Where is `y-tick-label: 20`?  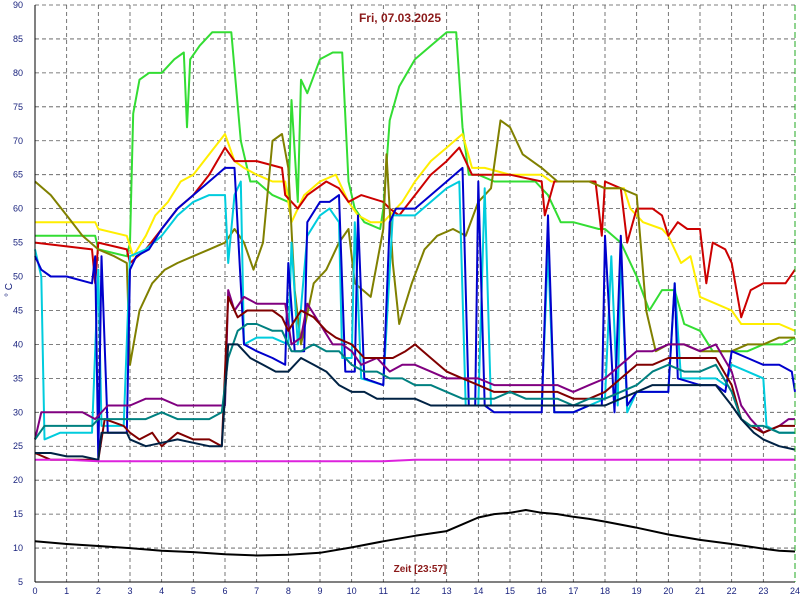 y-tick-label: 20 is located at coordinates (18, 480).